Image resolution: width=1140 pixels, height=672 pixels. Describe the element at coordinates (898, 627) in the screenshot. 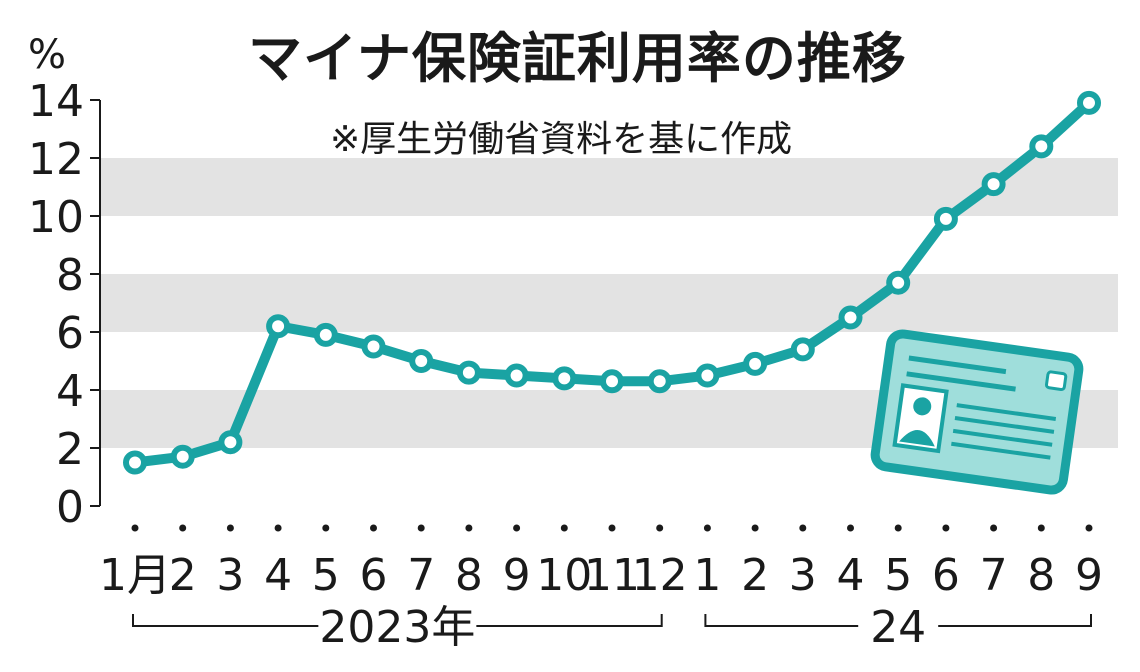

I see `year-group-label: 24` at that location.